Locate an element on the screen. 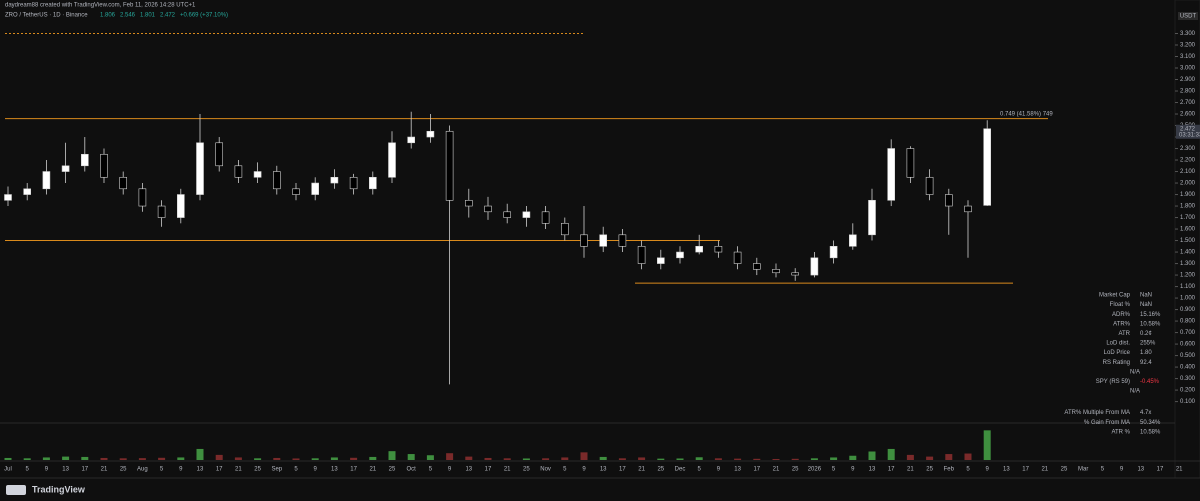 This screenshot has height=501, width=1200. y-tick-label: 0.700 is located at coordinates (1188, 333).